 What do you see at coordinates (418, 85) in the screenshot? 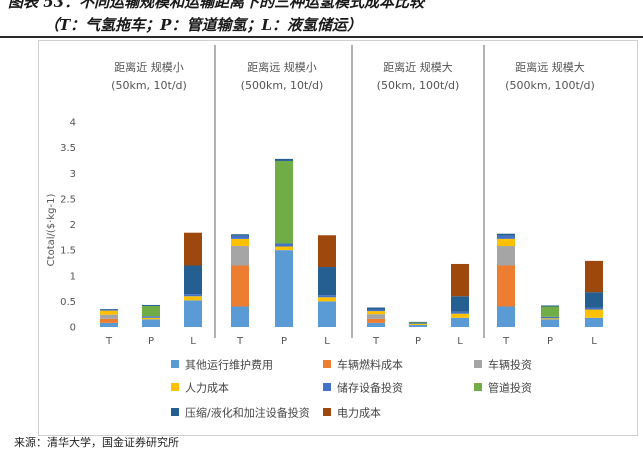
I see `group-label-bottom: (50km, 100t/d)` at bounding box center [418, 85].